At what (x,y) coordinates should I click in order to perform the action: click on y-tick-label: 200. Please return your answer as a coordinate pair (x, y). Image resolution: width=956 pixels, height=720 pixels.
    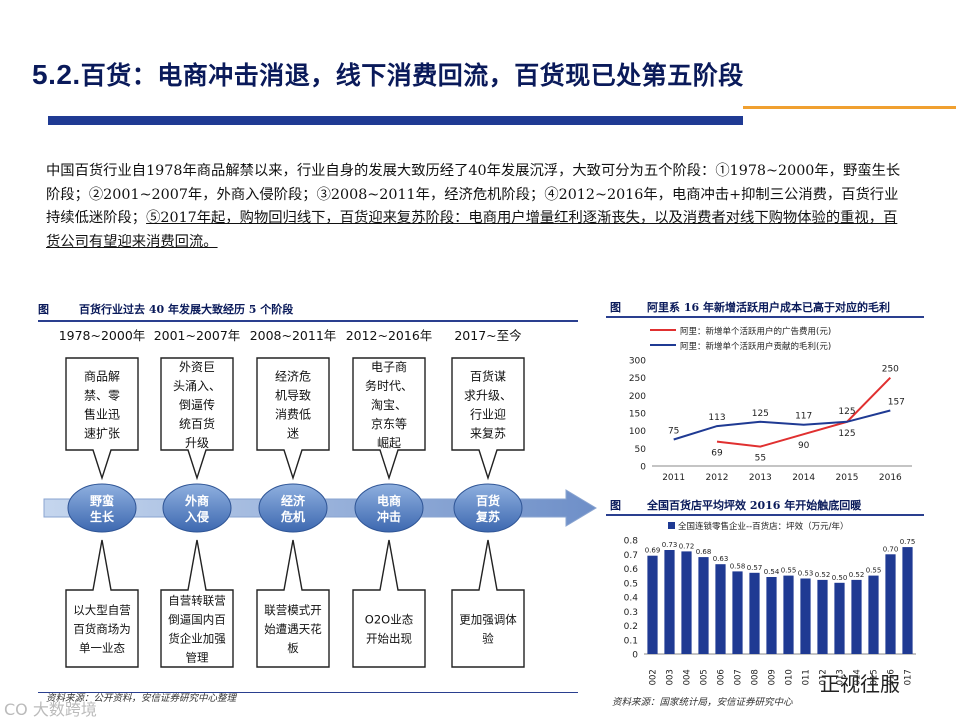
    Looking at the image, I should click on (637, 397).